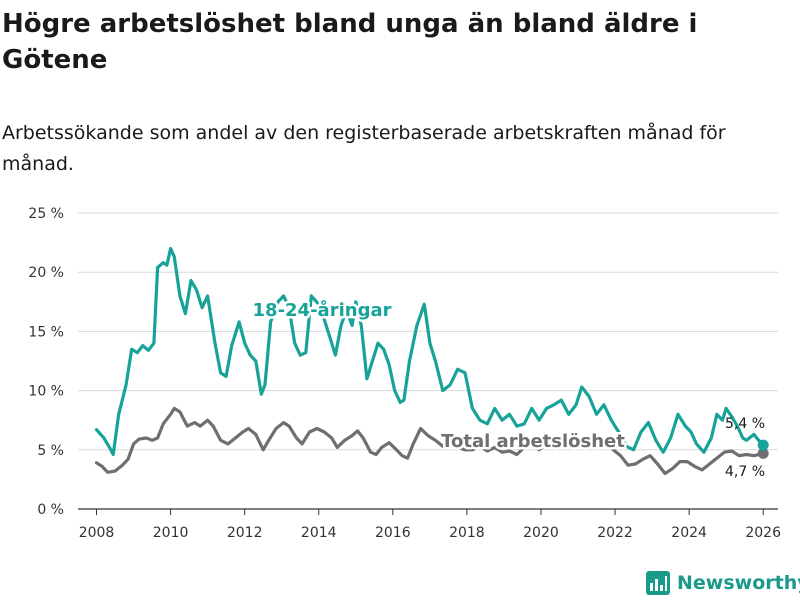  What do you see at coordinates (541, 533) in the screenshot?
I see `x-tick-label: 2020` at bounding box center [541, 533].